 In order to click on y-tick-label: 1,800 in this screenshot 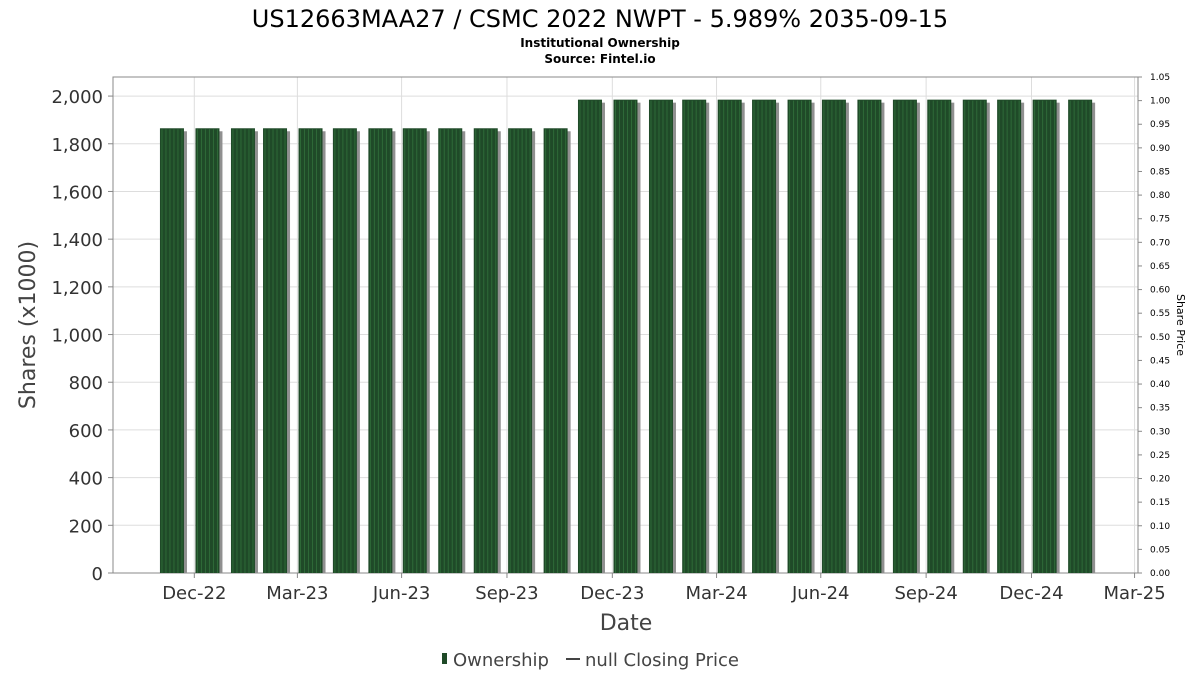, I will do `click(77, 145)`.